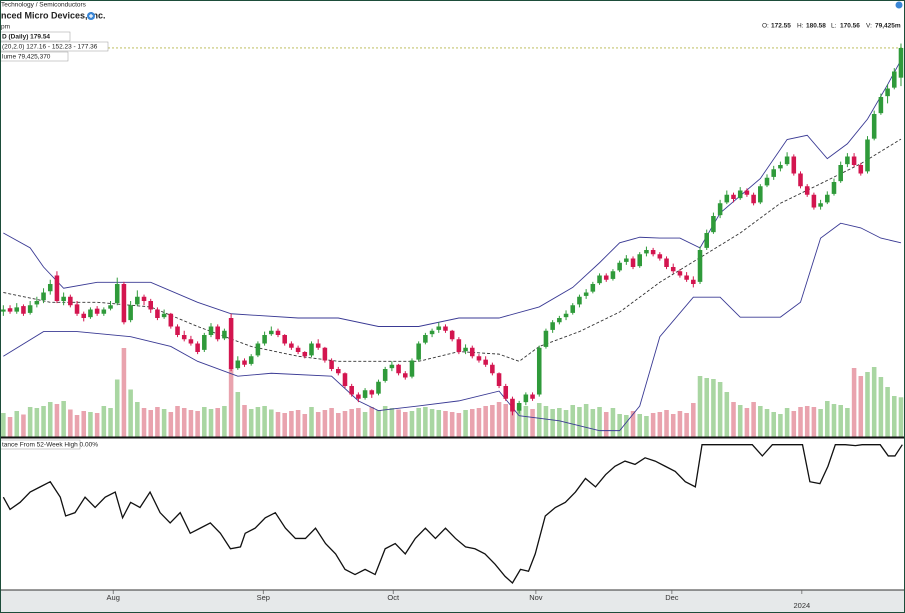 The image size is (905, 613). Describe the element at coordinates (869, 26) in the screenshot. I see `quote-key: V:` at that location.